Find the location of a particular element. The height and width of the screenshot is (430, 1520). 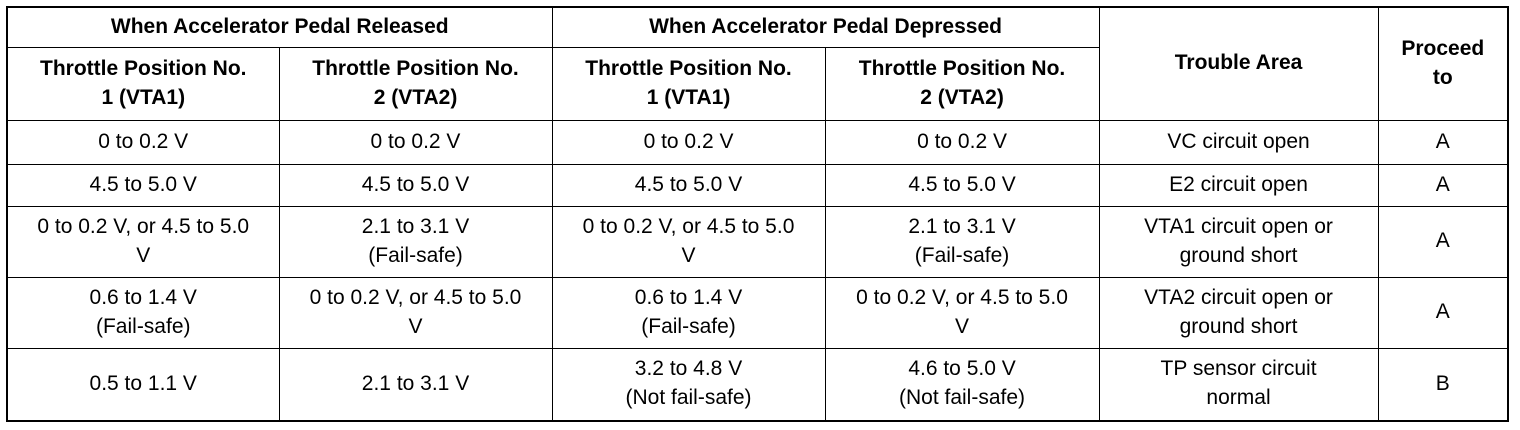

cell-depressed-vta1: 4.5 to 5.0 V is located at coordinates (688, 185).